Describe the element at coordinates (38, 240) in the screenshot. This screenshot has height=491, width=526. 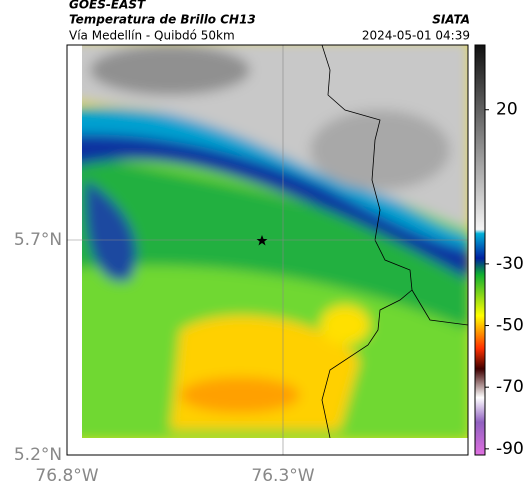
I see `lat-label: 5.7°N` at that location.